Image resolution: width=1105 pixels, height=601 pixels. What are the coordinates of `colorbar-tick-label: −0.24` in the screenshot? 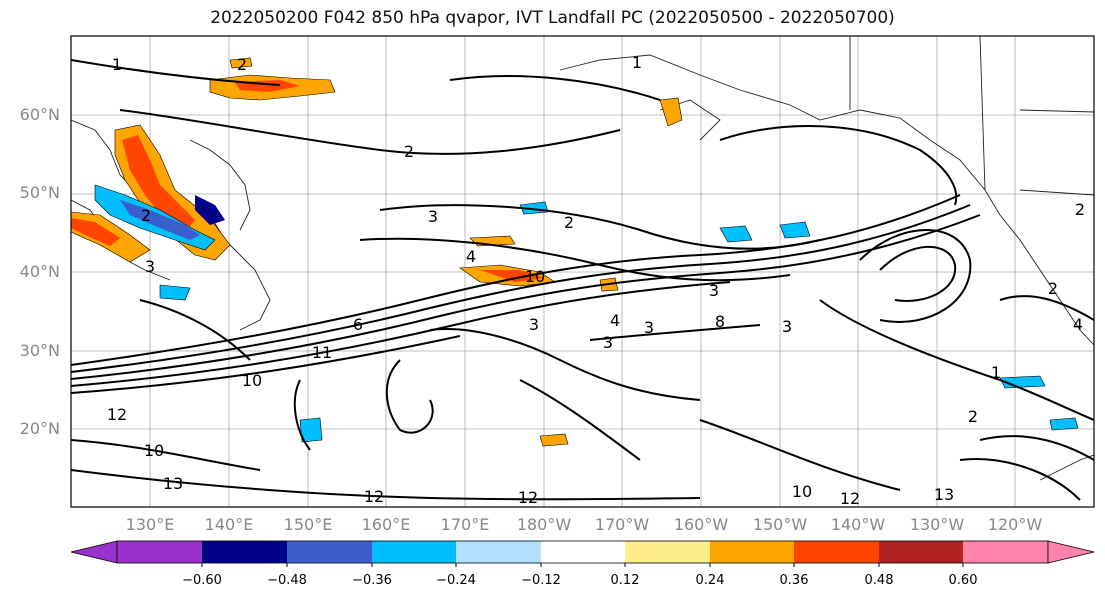 It's located at (456, 580).